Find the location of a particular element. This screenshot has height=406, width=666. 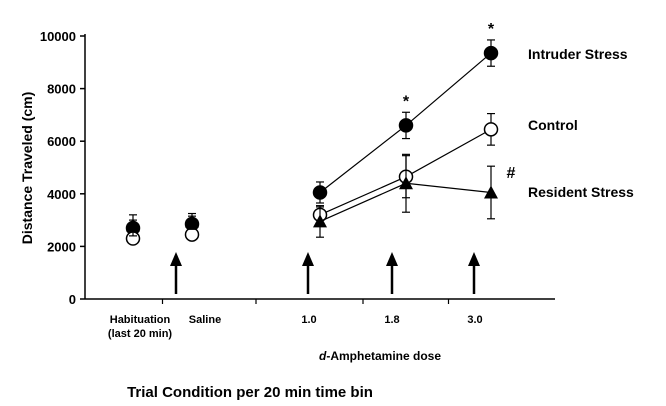

x-axis-label-italic: d is located at coordinates (323, 356).